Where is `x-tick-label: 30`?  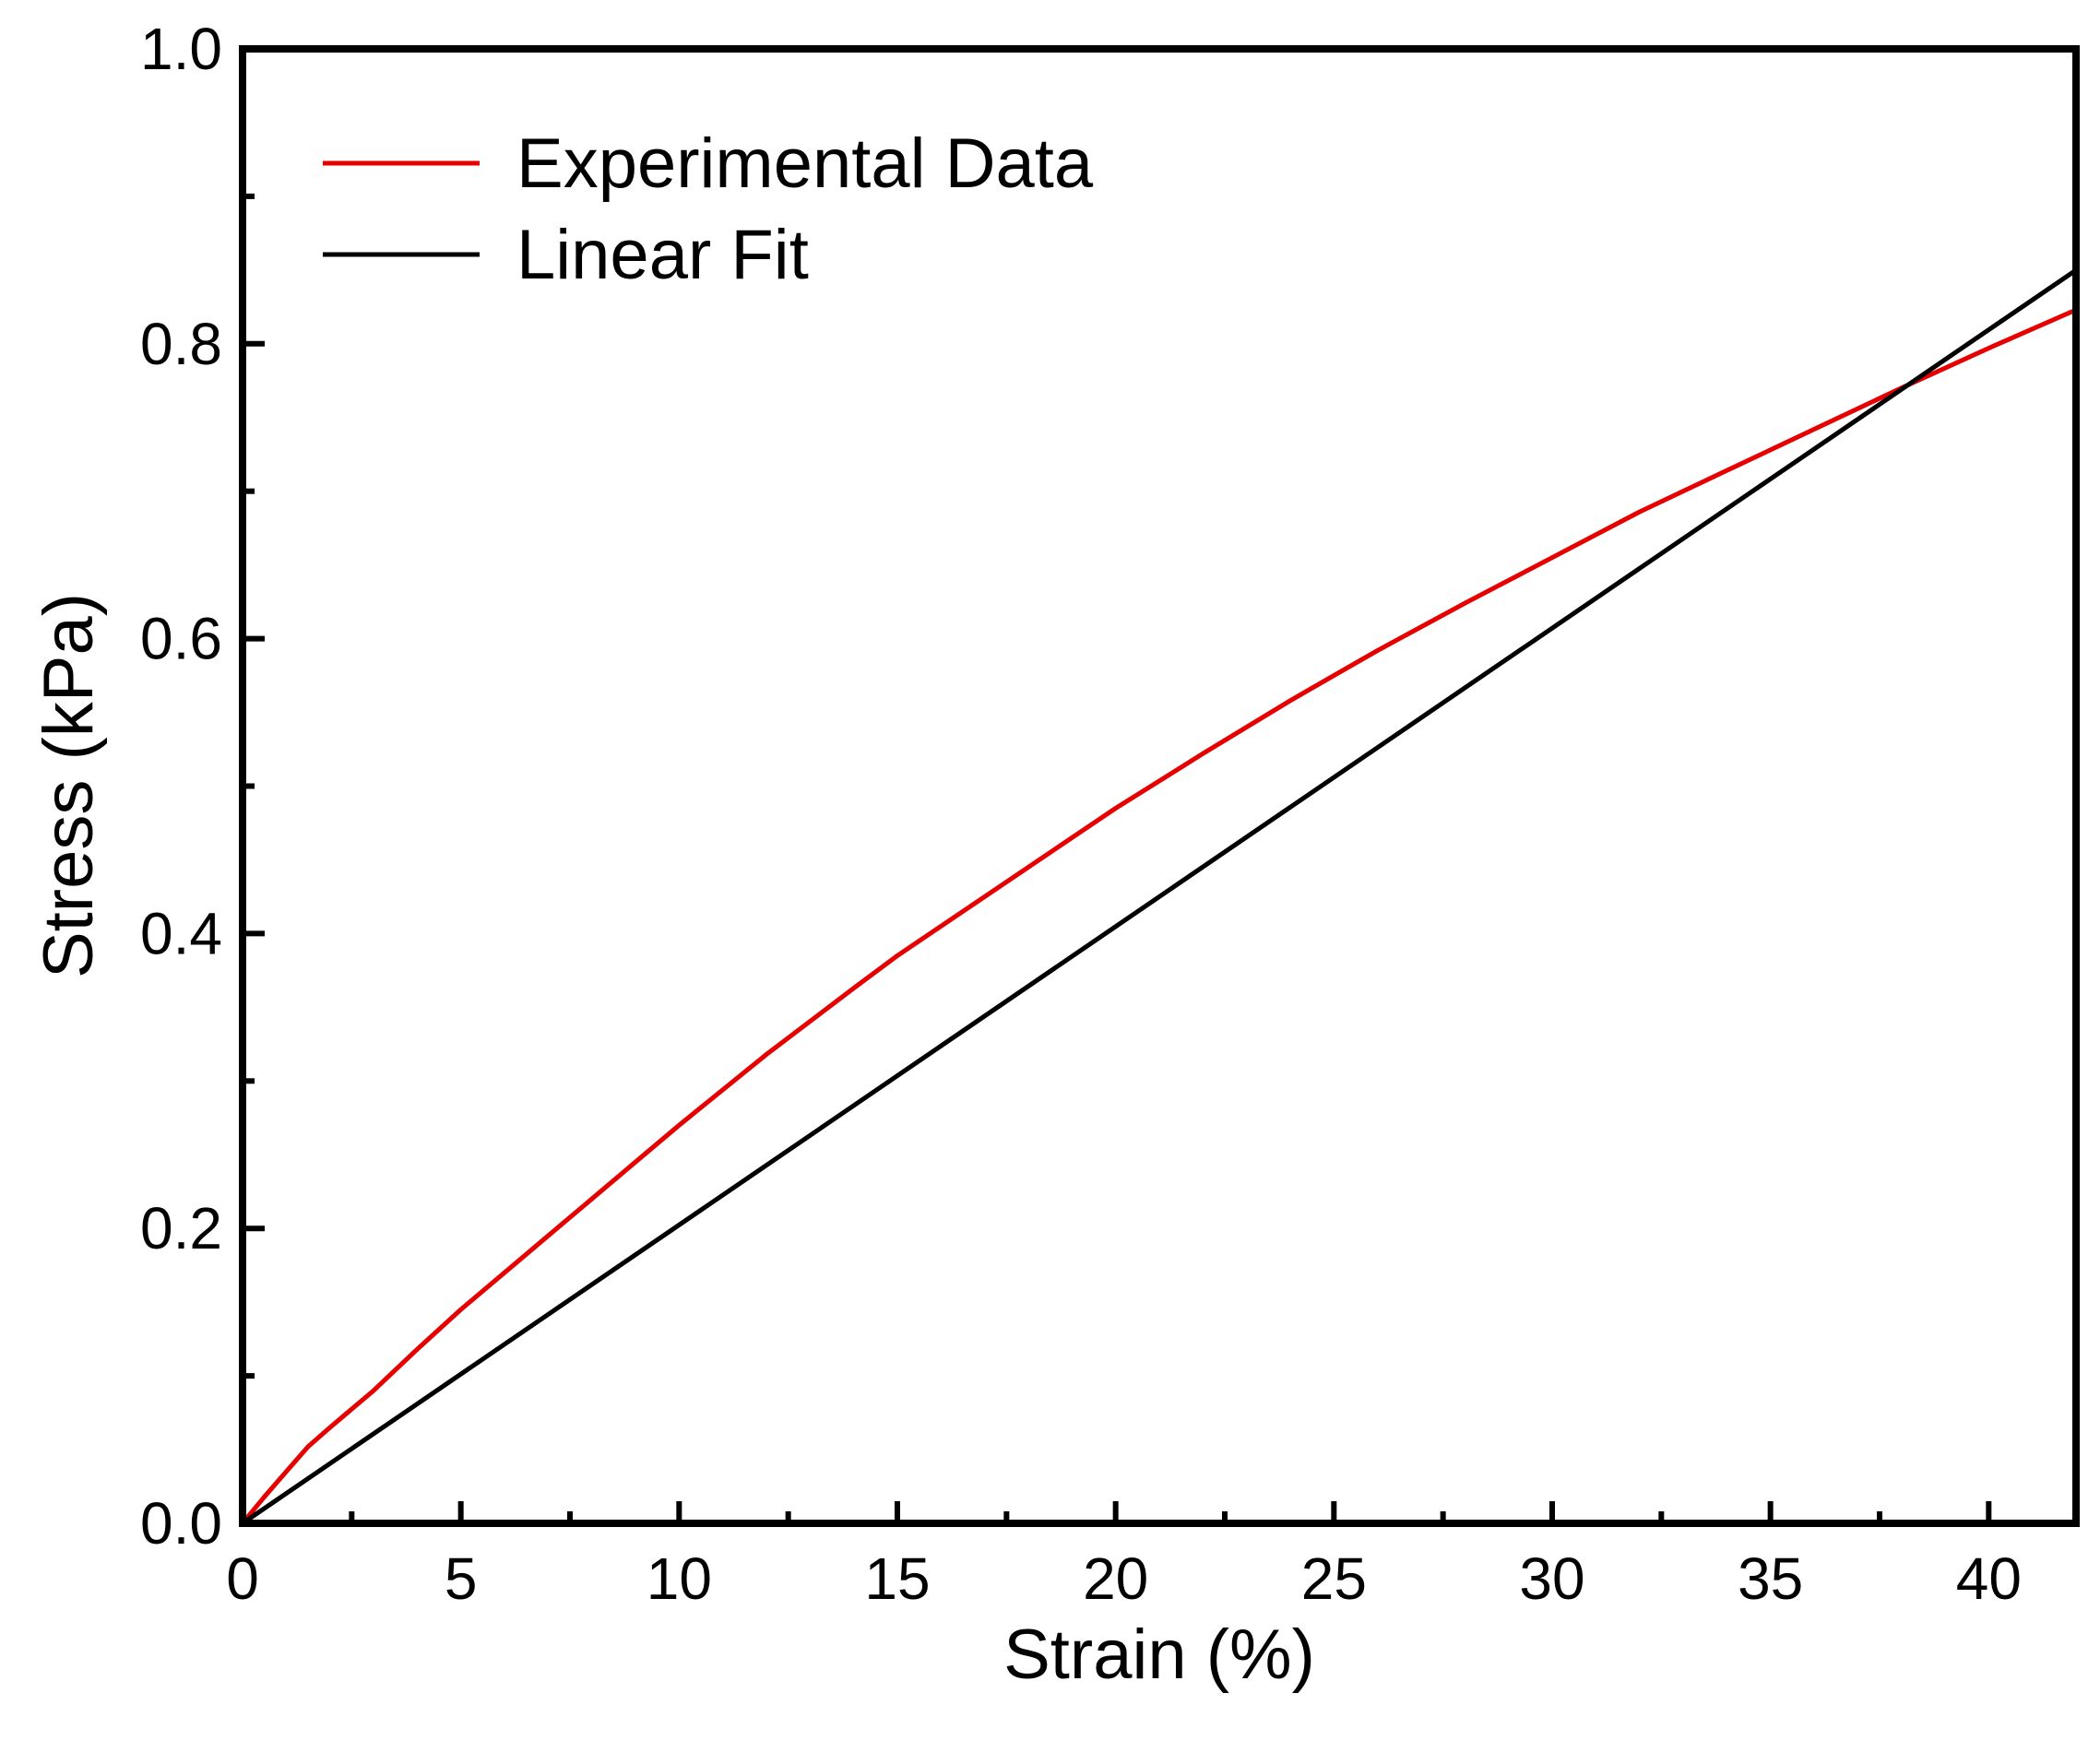 x-tick-label: 30 is located at coordinates (1551, 1578).